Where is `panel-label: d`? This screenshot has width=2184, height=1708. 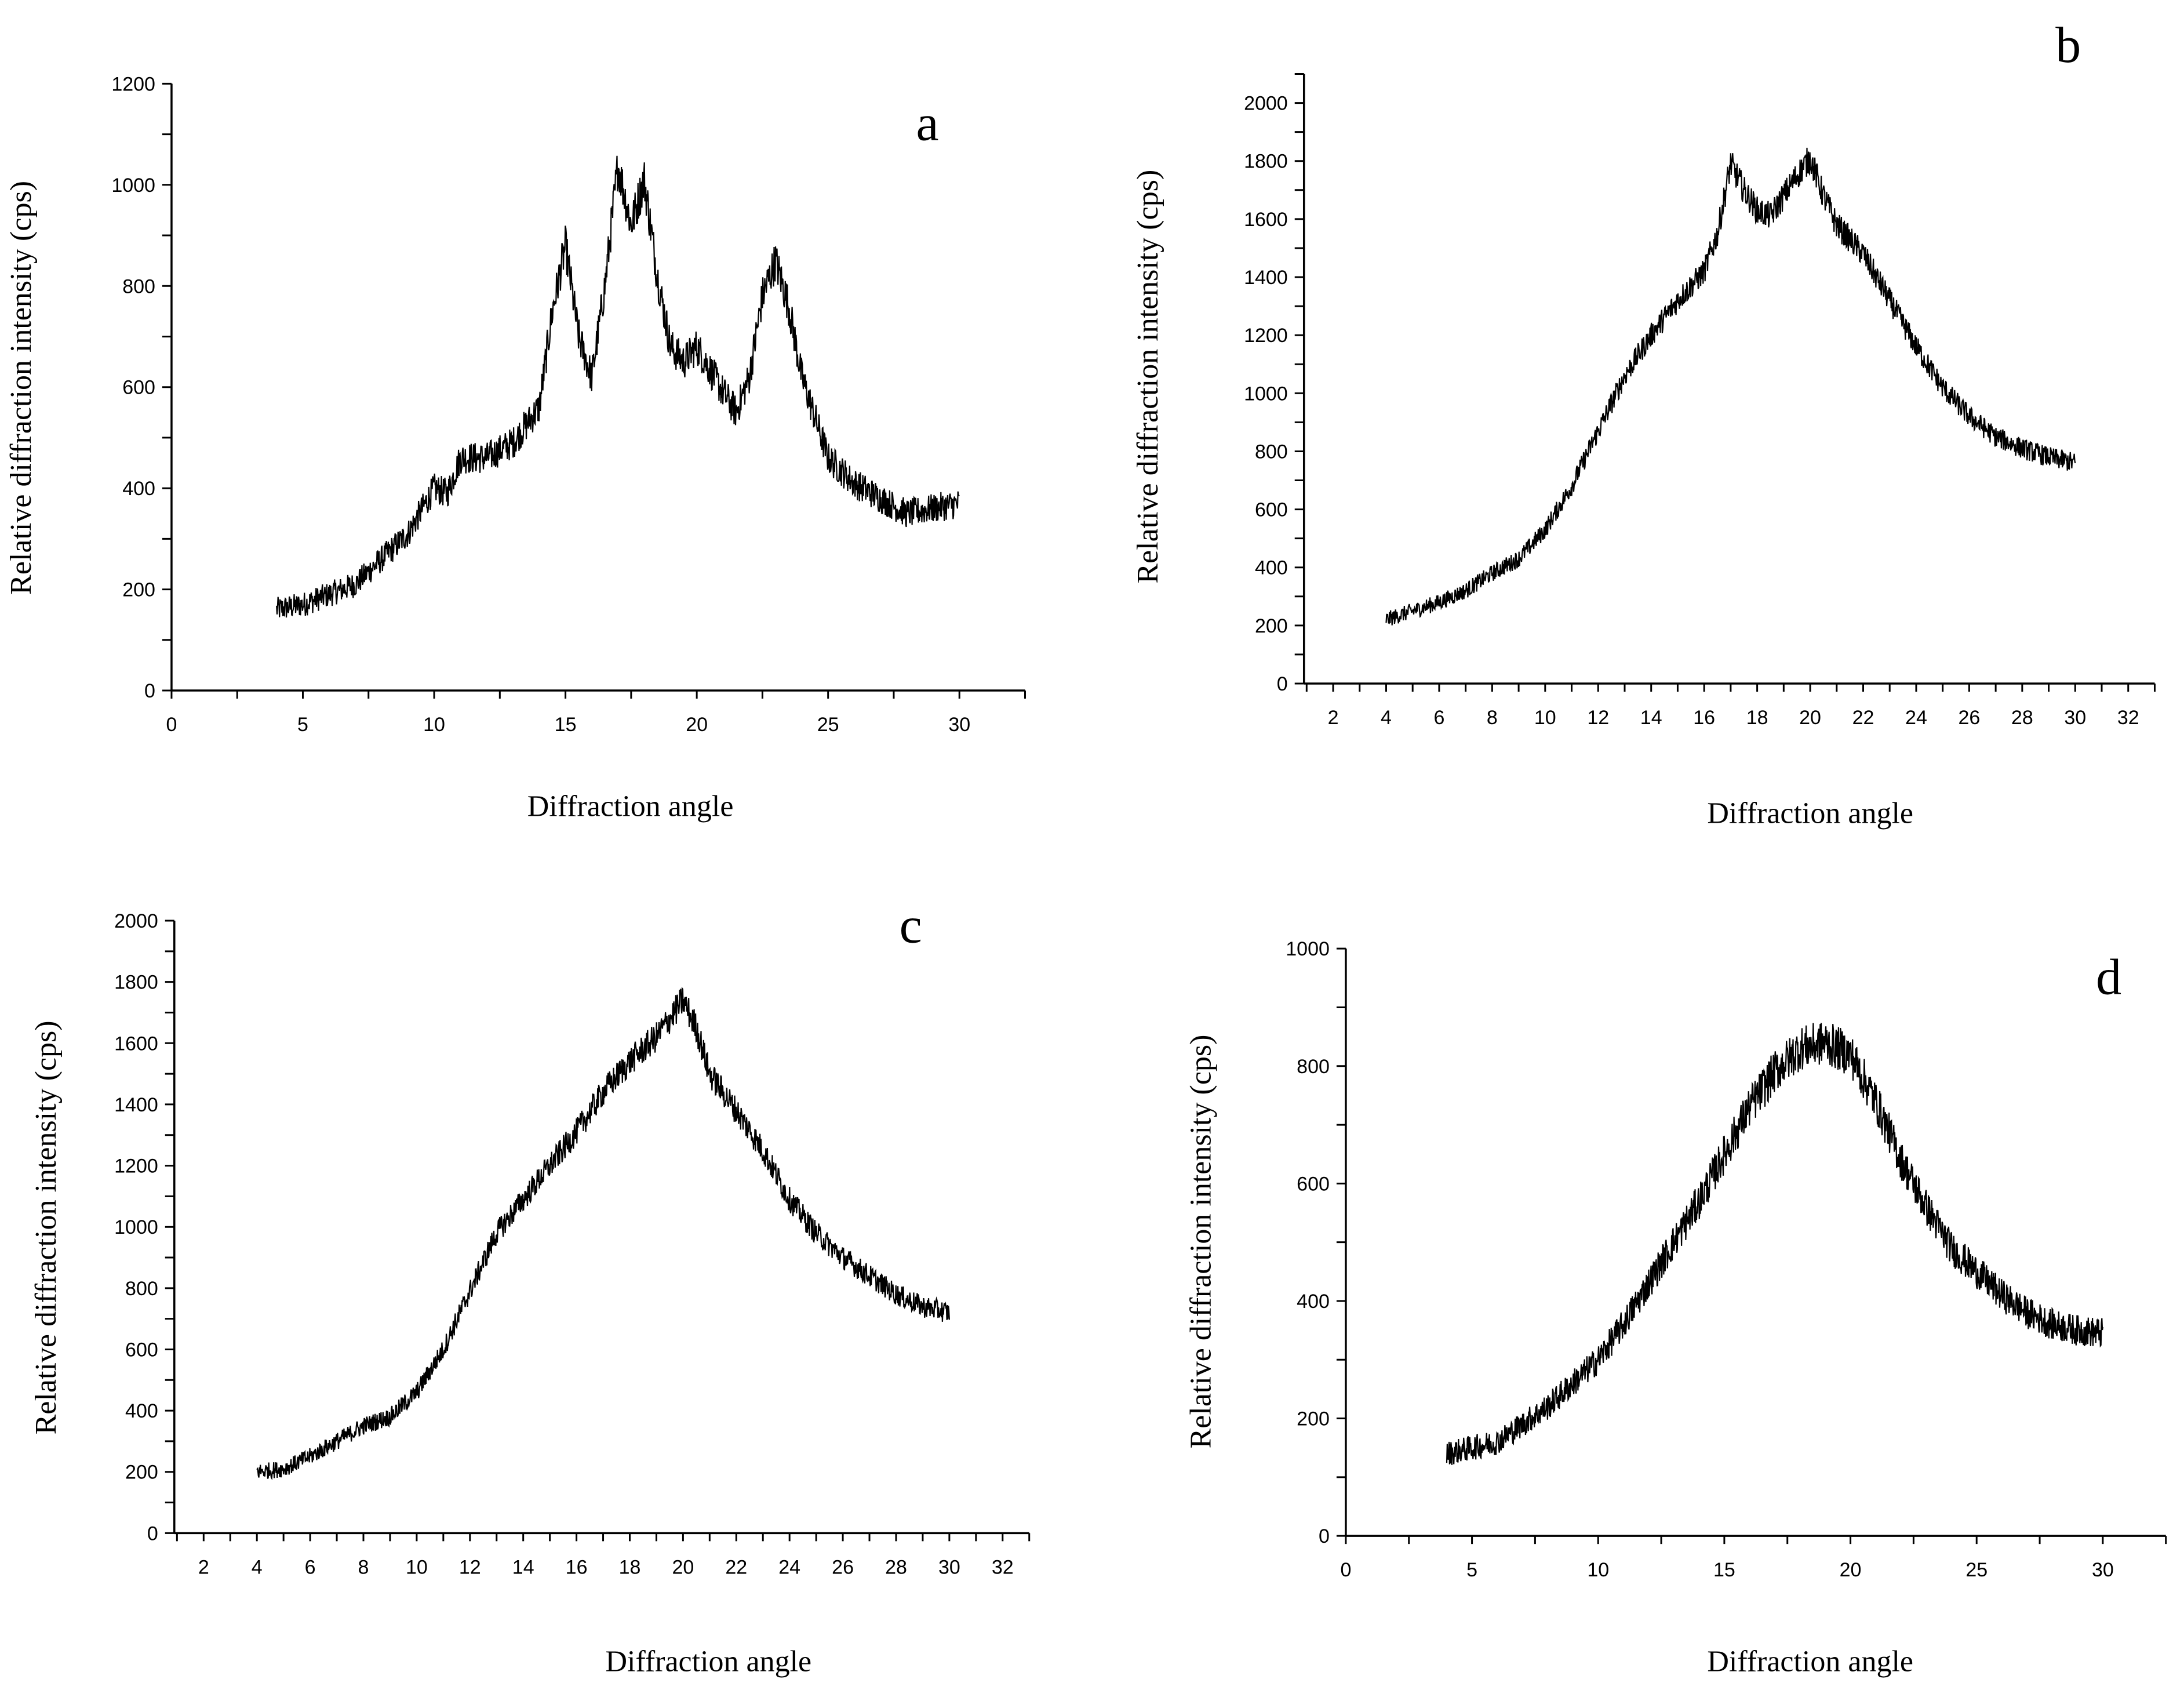 panel-label: d is located at coordinates (2108, 977).